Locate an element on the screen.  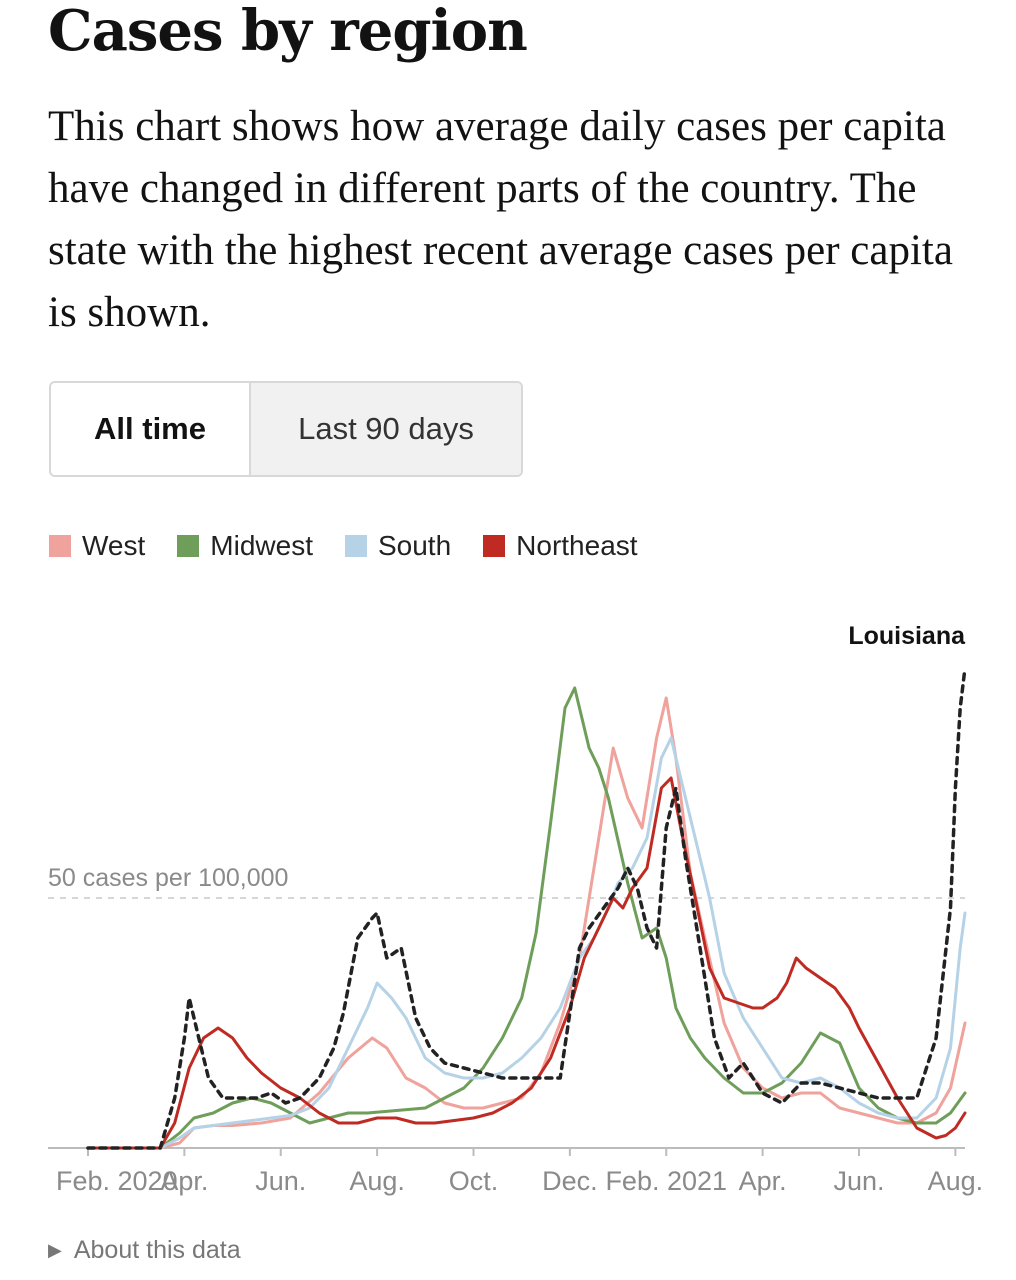
legend-item-west: West is located at coordinates (97, 546).